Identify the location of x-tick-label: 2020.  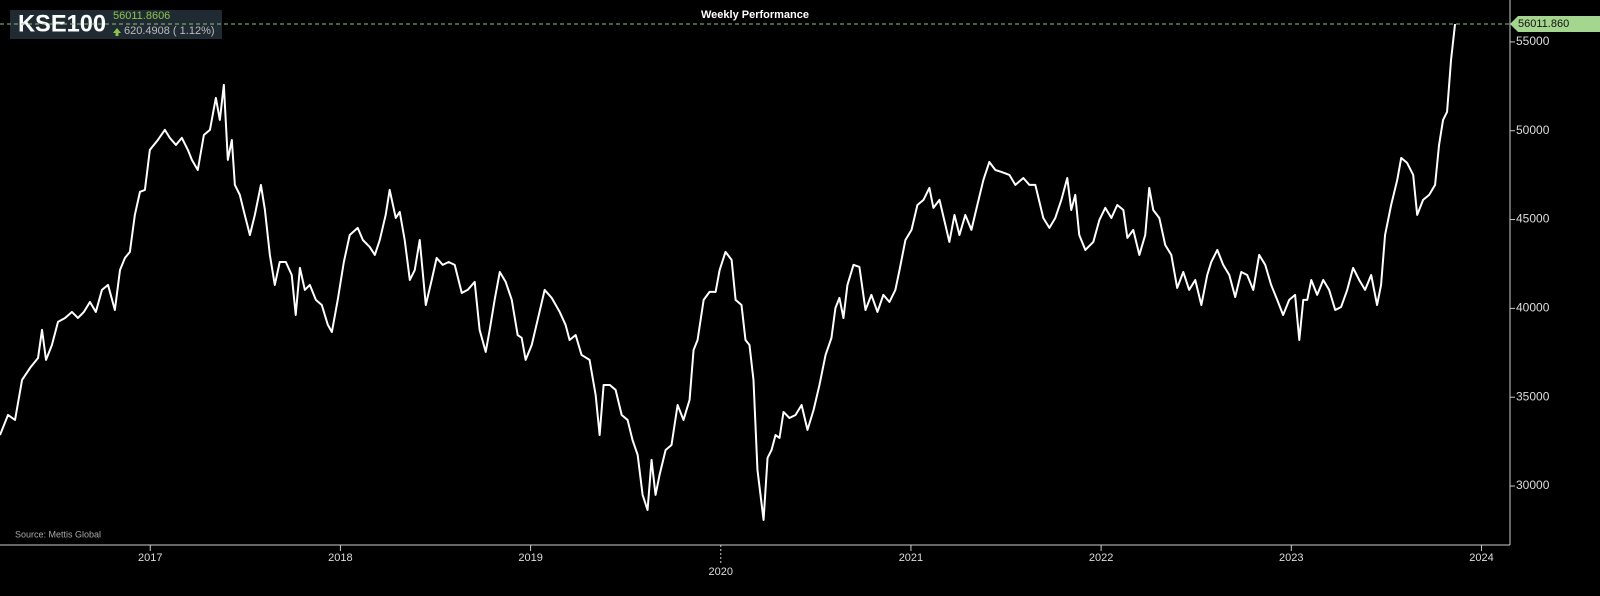
(721, 572).